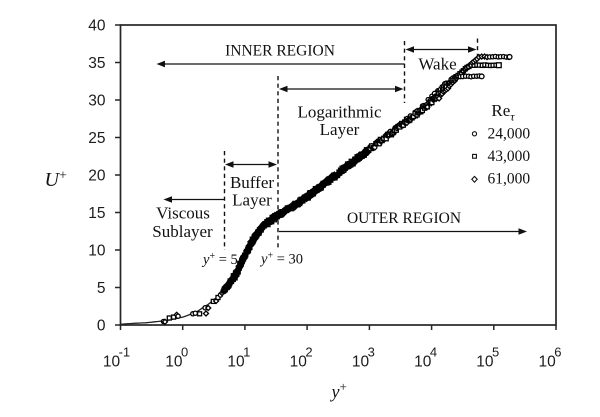  I want to click on svg-text: Buffer, so click(252, 182).